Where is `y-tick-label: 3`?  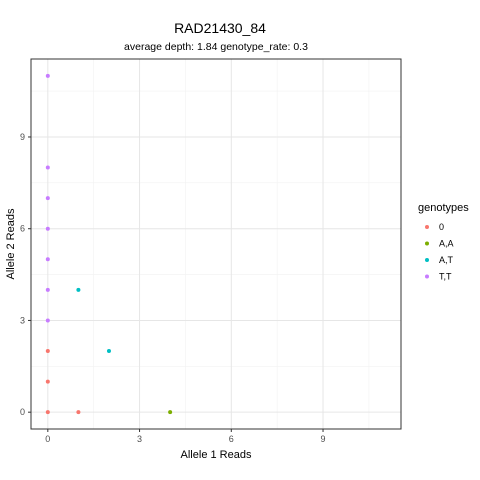
y-tick-label: 3 is located at coordinates (22, 320).